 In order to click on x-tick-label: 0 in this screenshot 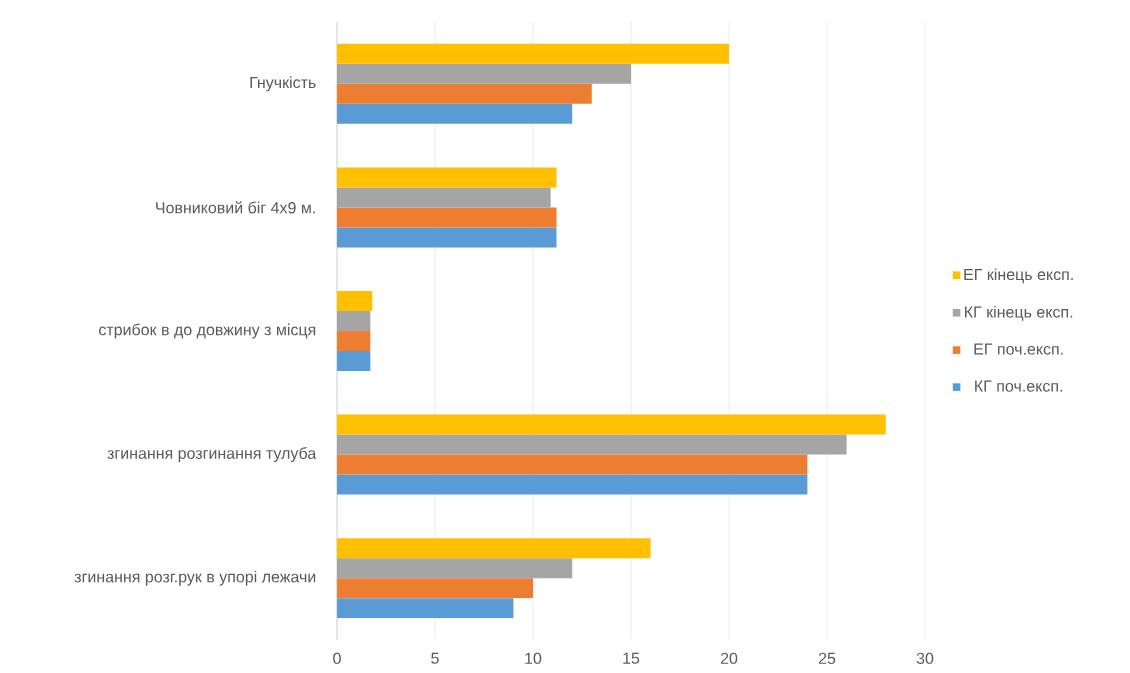, I will do `click(337, 658)`.